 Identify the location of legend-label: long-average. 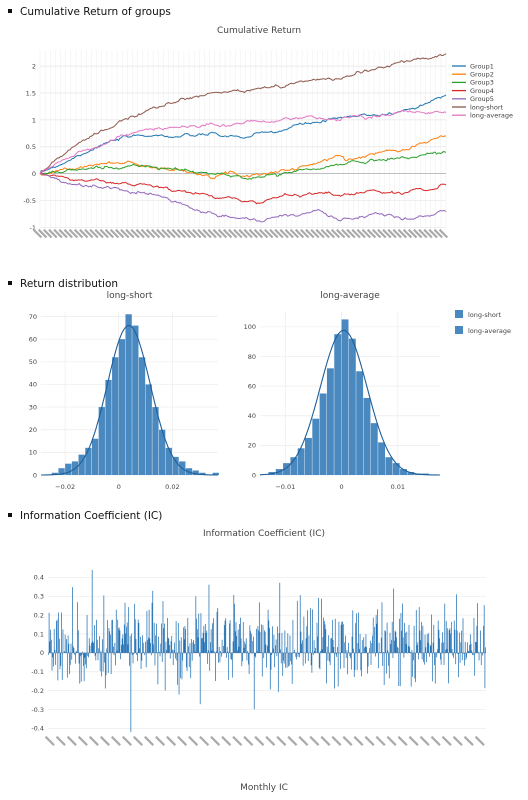
(491, 116).